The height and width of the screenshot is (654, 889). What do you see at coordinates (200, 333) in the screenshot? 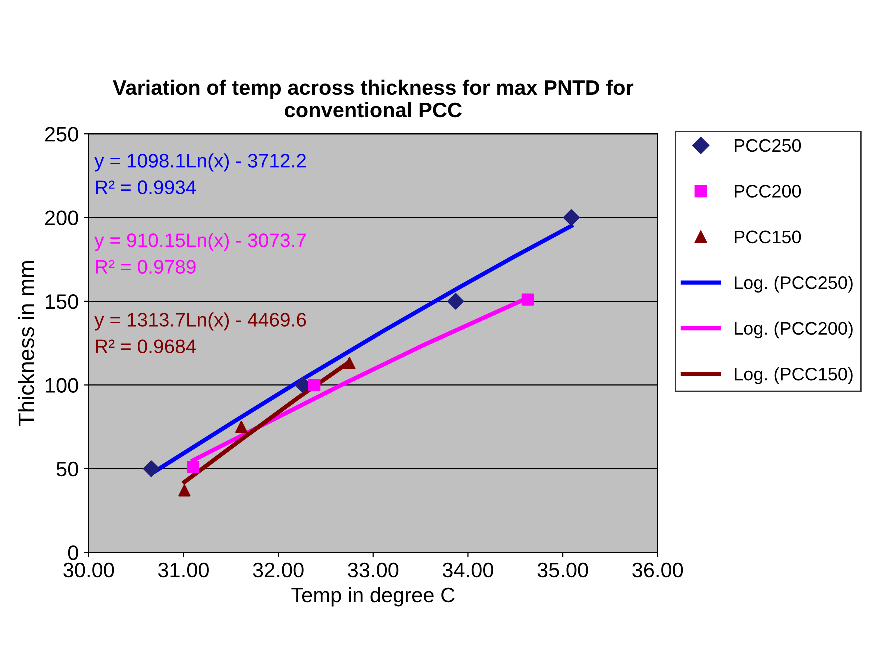
I see `annotation: y = 1313.7Ln(x) - 4469.6 R² = 0.9684` at bounding box center [200, 333].